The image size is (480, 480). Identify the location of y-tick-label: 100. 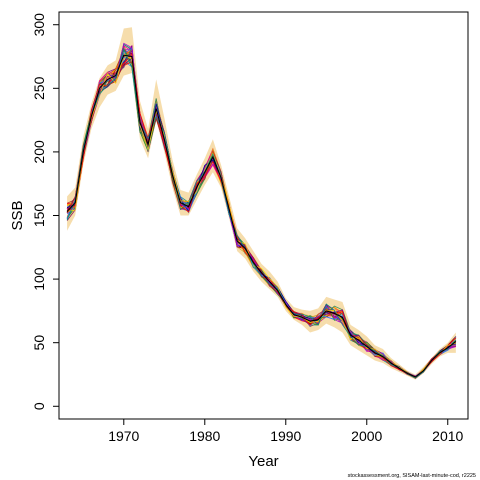
(39, 279).